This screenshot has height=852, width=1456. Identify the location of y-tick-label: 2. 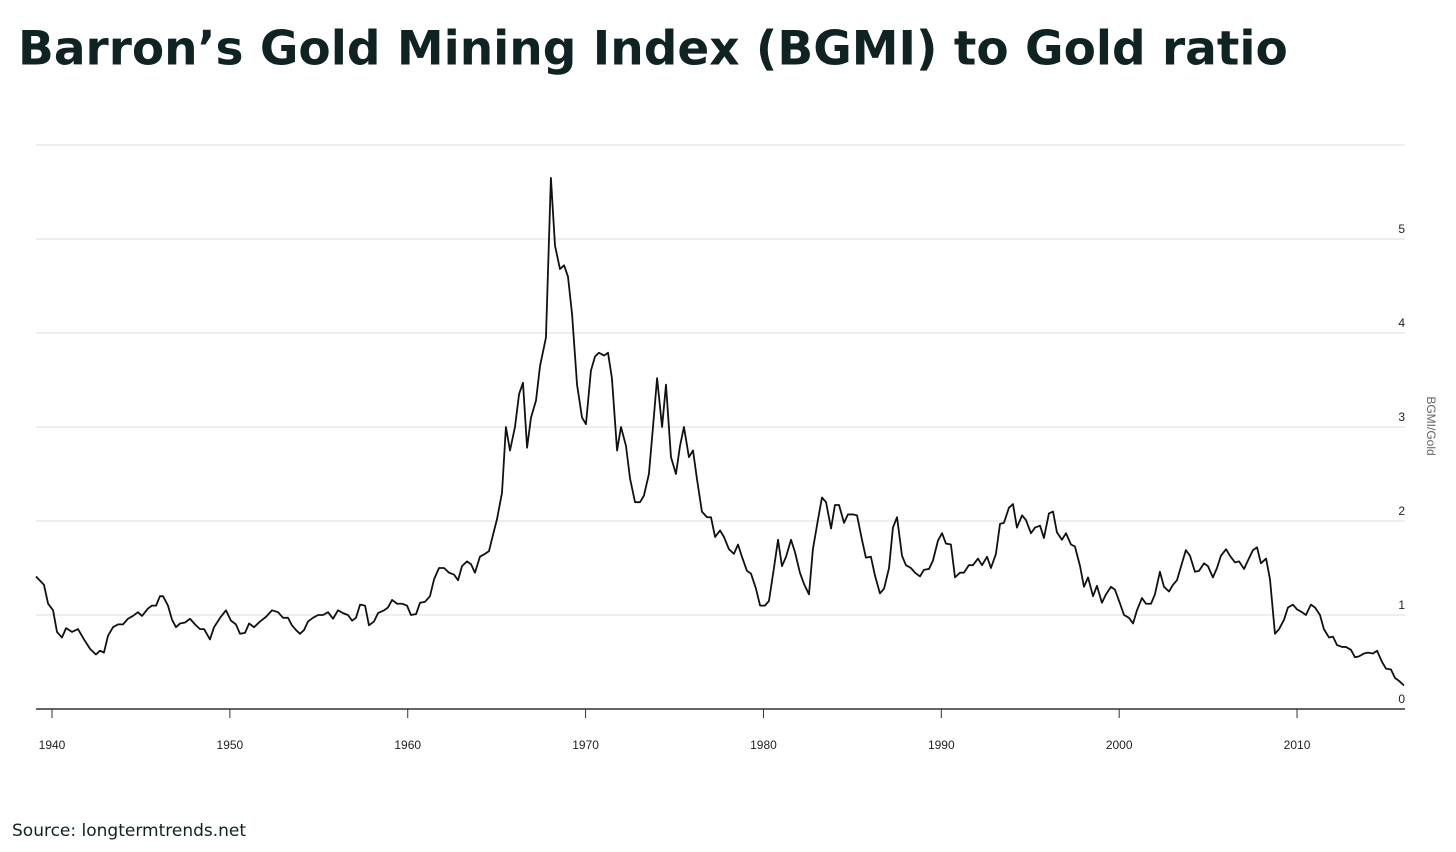
(1401, 511).